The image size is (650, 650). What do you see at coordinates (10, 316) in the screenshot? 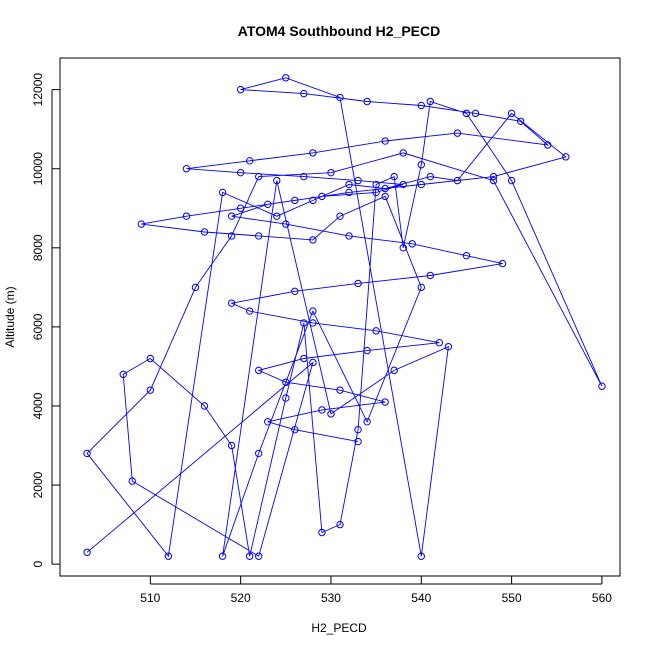
I see `y-axis-label: Altitude (m)` at bounding box center [10, 316].